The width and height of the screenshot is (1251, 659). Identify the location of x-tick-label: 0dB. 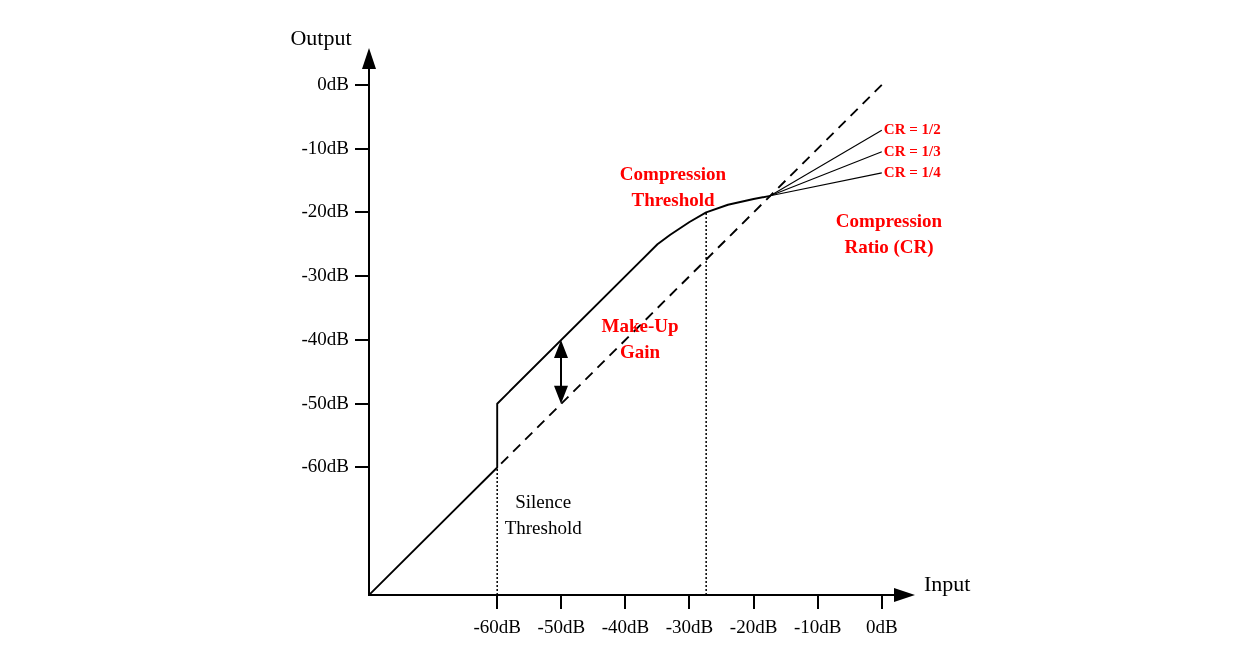
(881, 627).